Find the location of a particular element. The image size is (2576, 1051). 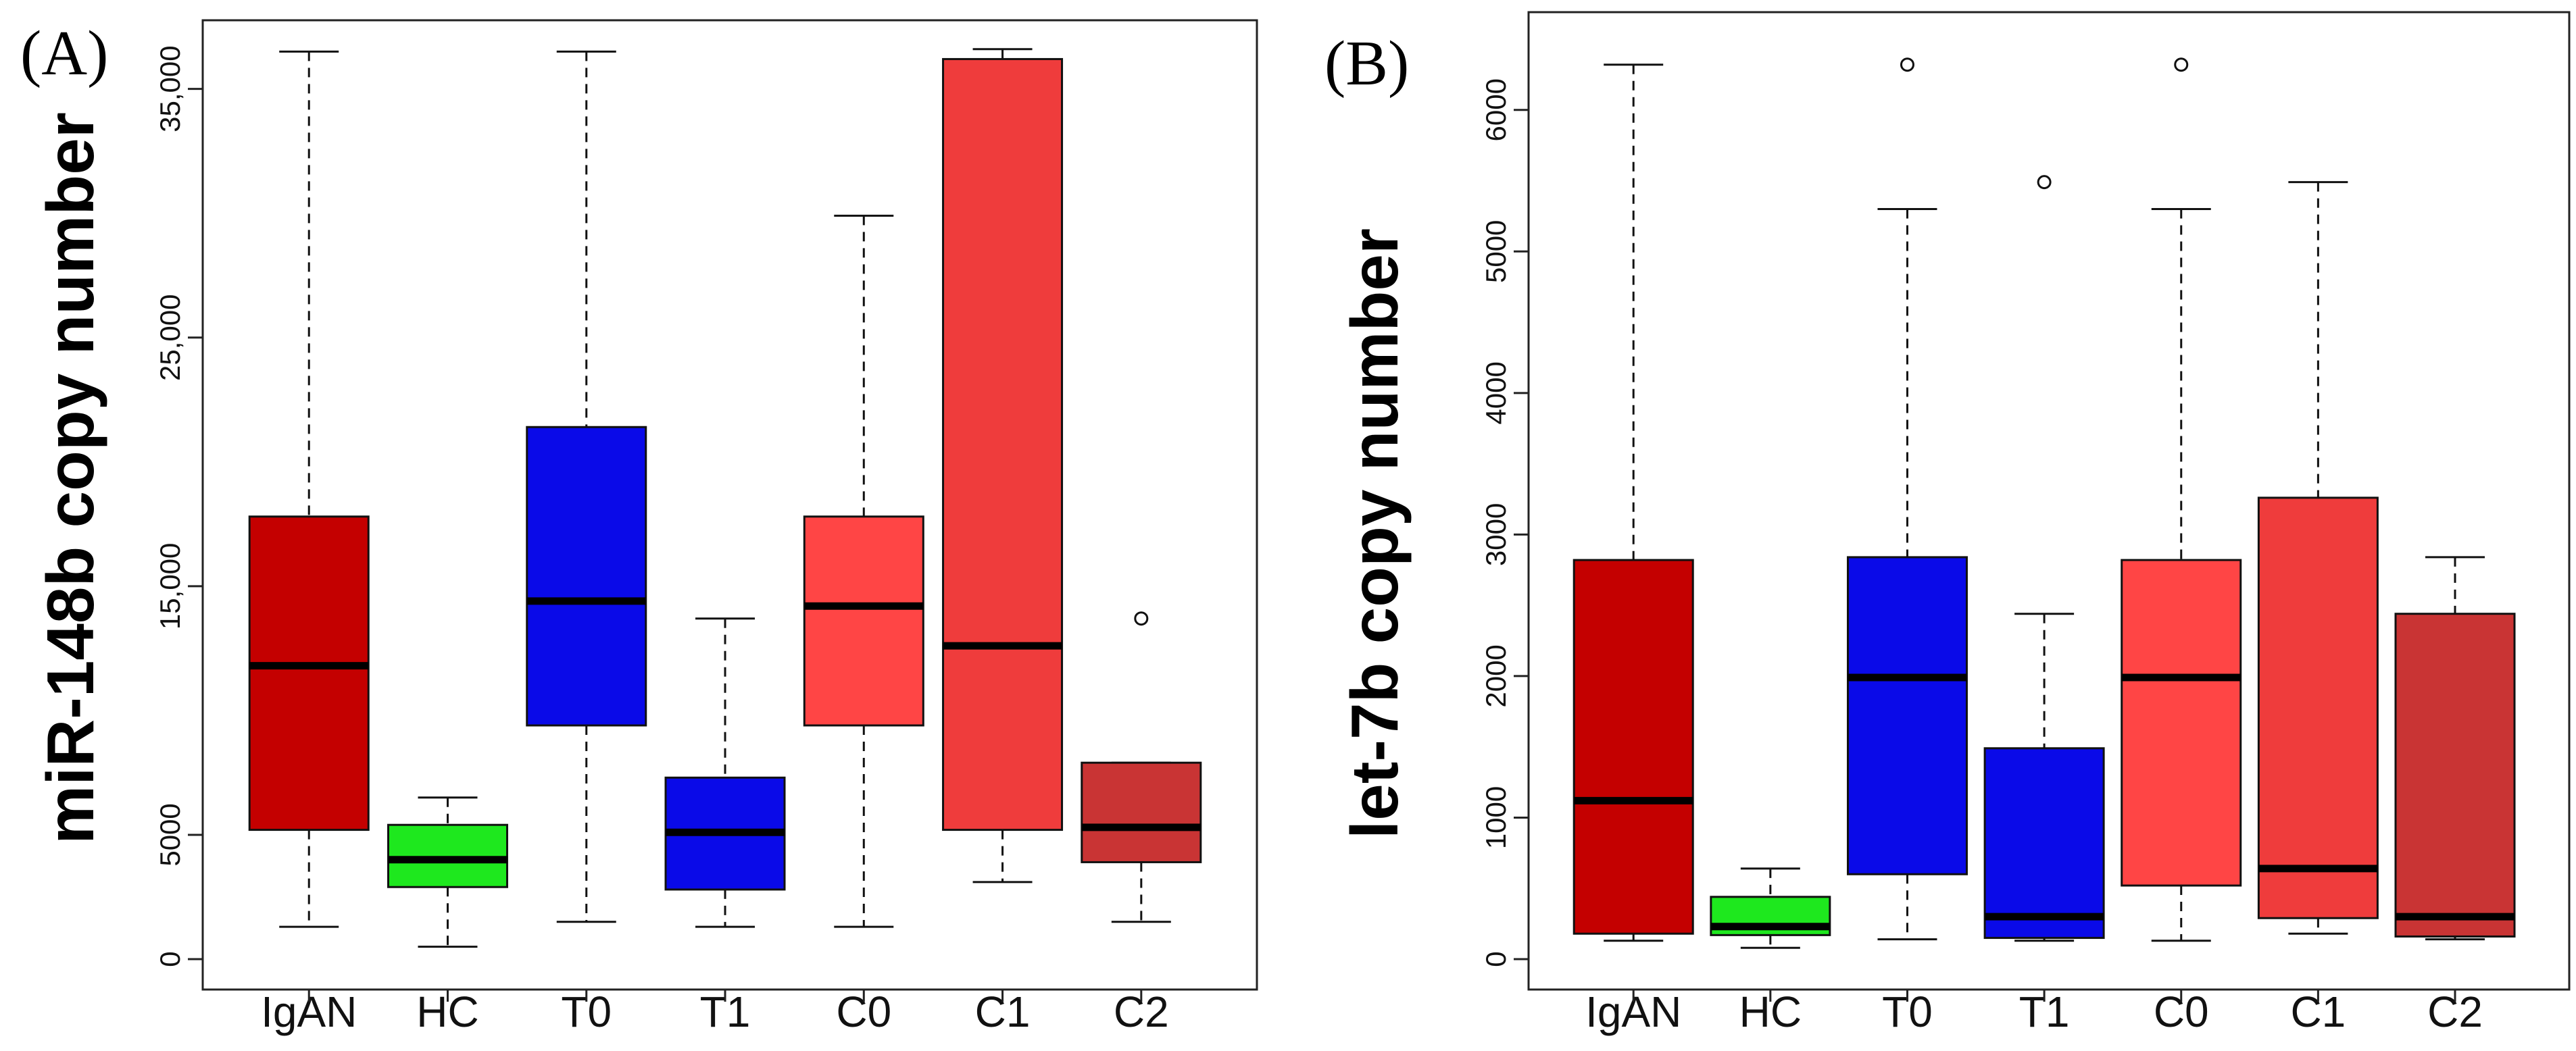

panel-b-x-axis-labels: IgAN HC T0 T1 C0 C1 C2 is located at coordinates (2034, 1012).